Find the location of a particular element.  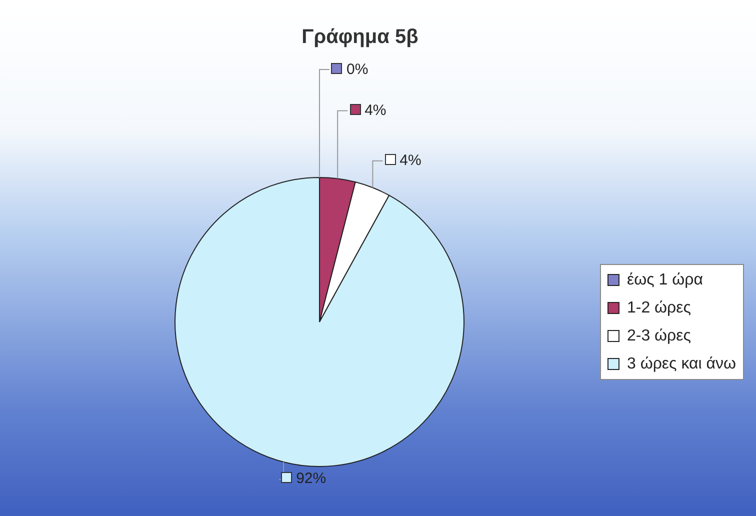

text: 0% is located at coordinates (357, 69).